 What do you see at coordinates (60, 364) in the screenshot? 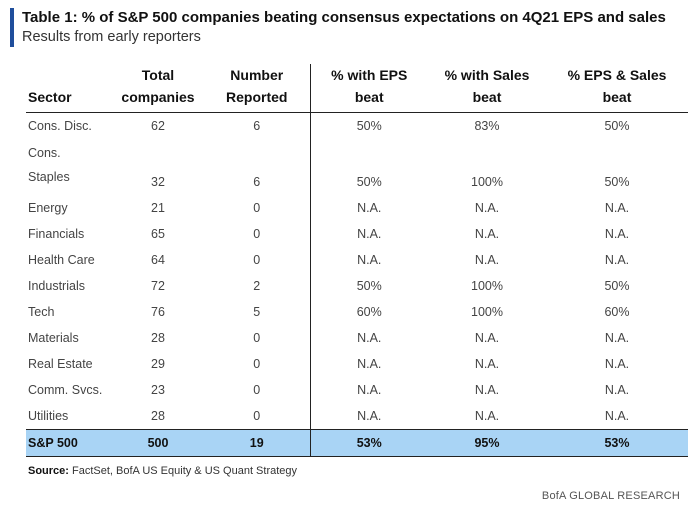
I see `sector-cell: Real Estate` at bounding box center [60, 364].